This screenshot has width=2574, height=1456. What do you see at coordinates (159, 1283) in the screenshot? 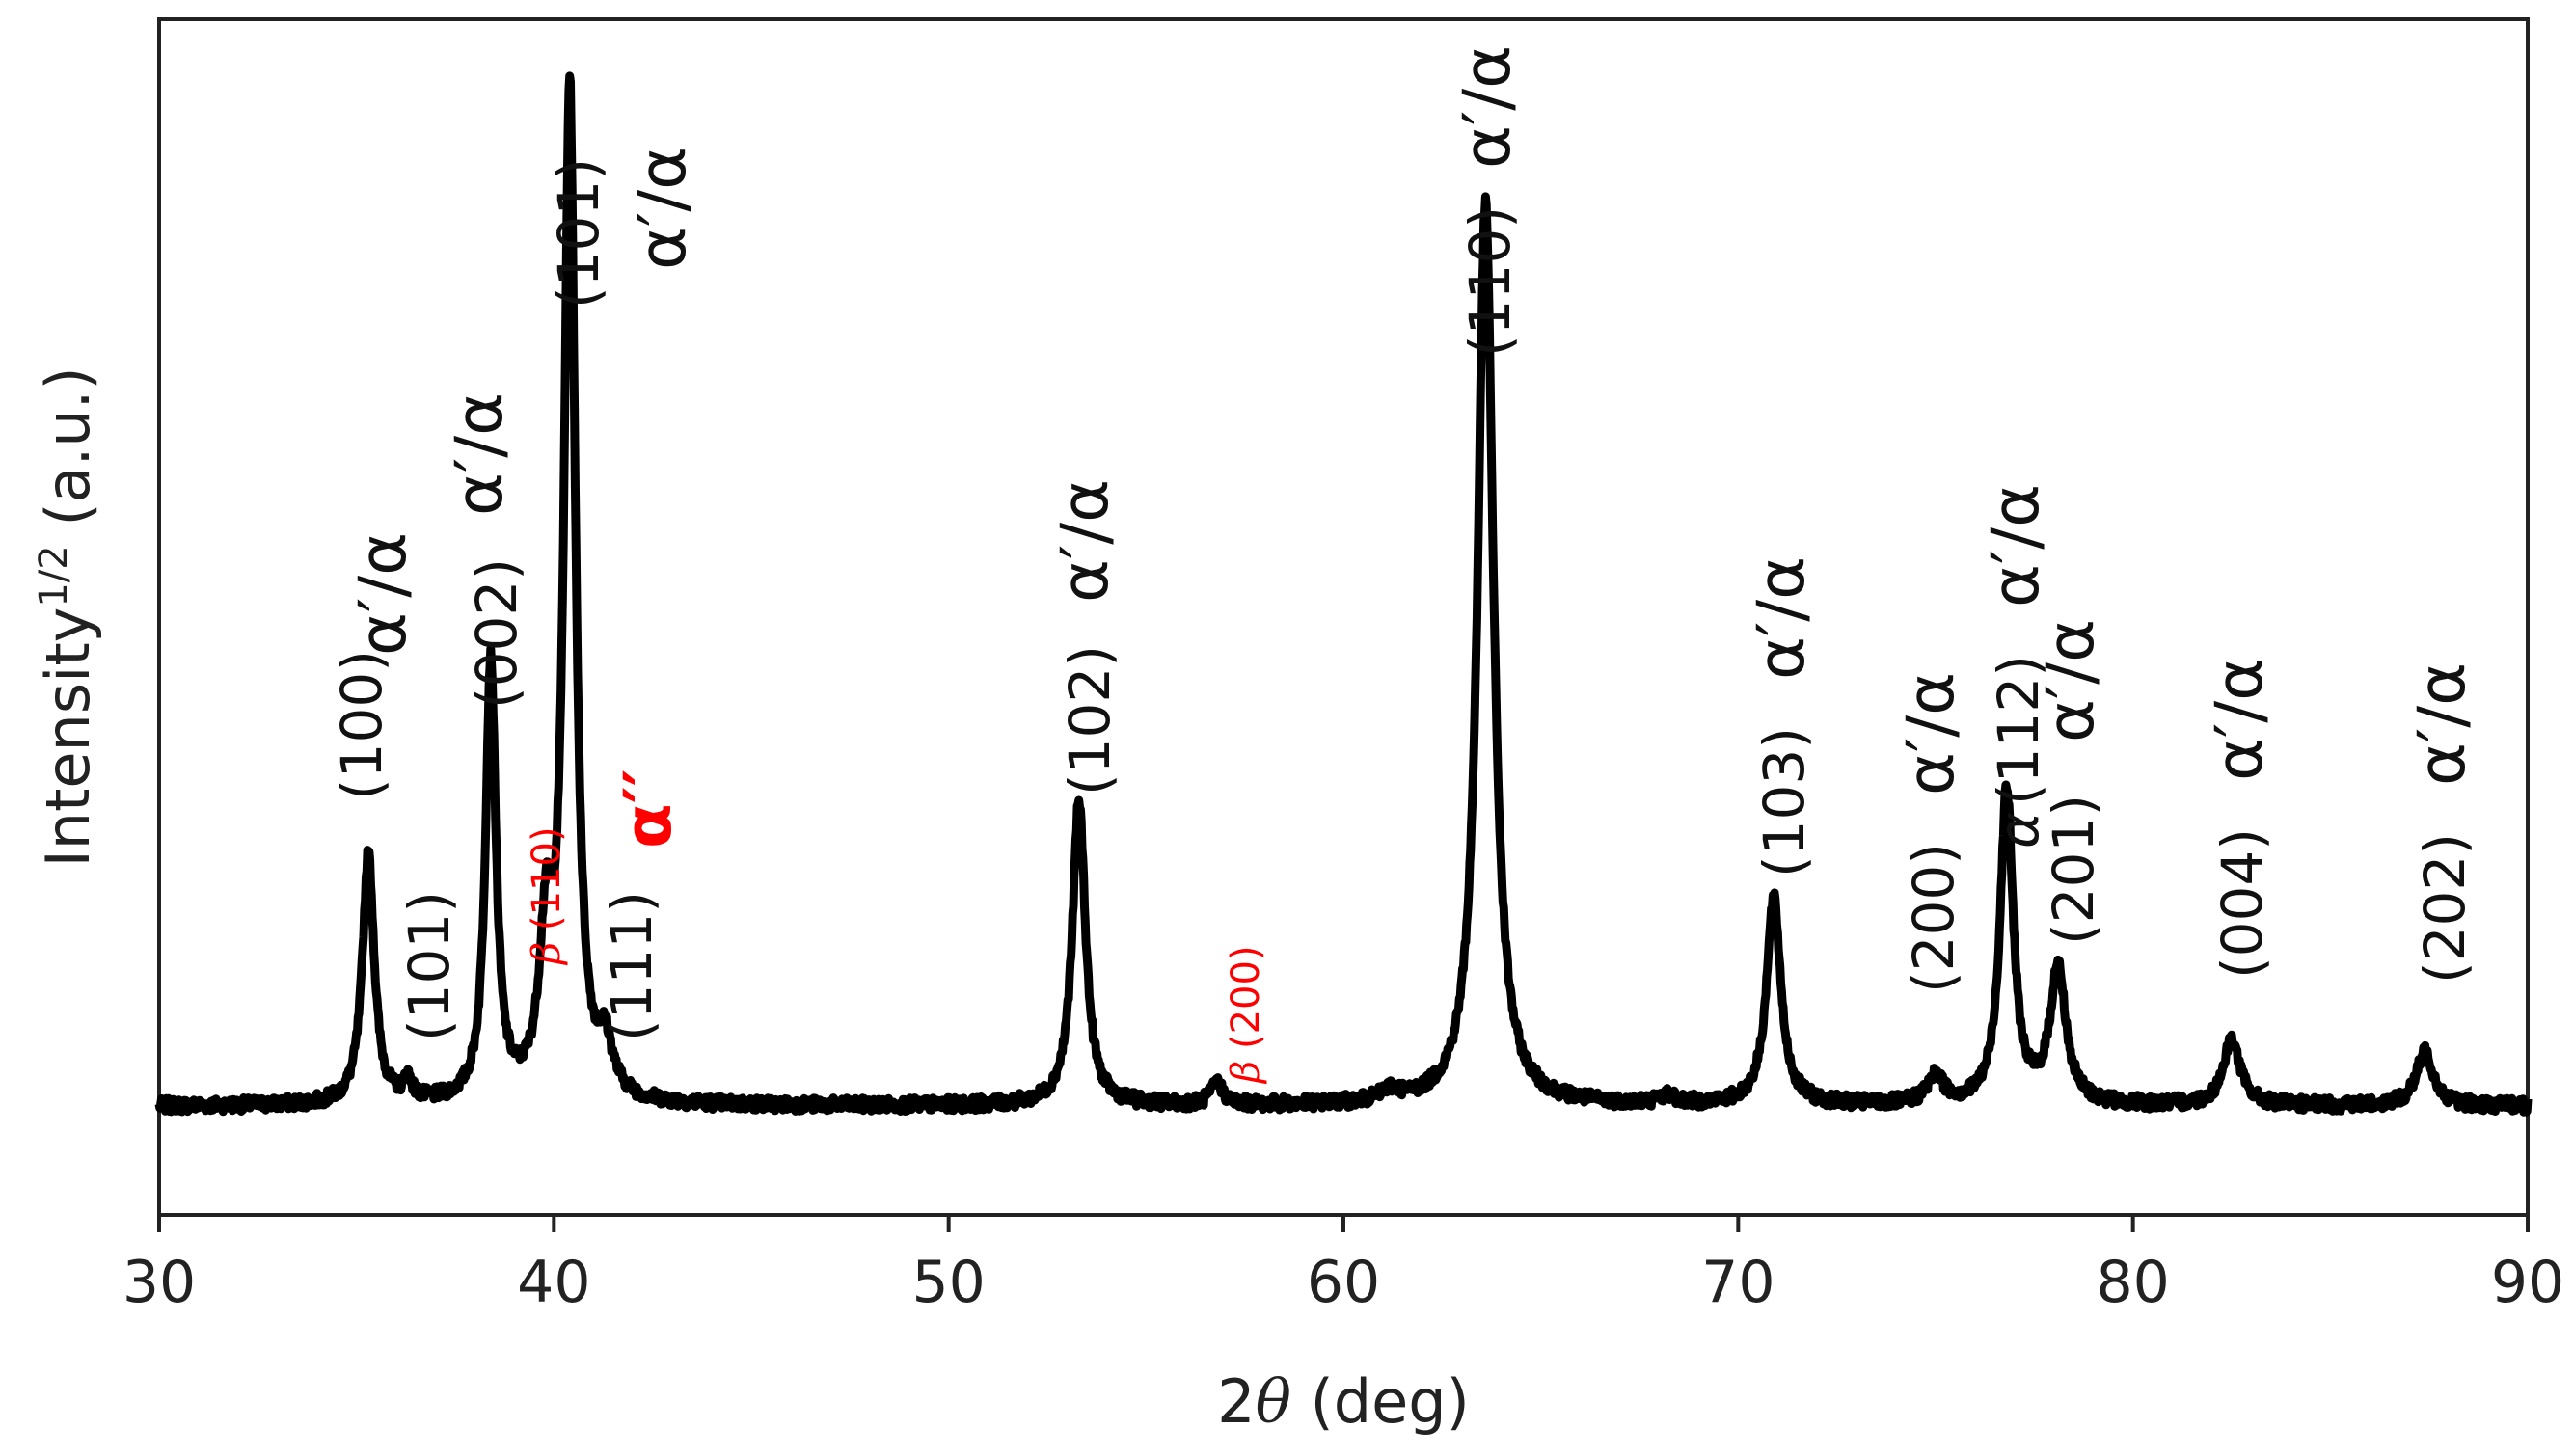
I see `x-tick-label: 30` at bounding box center [159, 1283].